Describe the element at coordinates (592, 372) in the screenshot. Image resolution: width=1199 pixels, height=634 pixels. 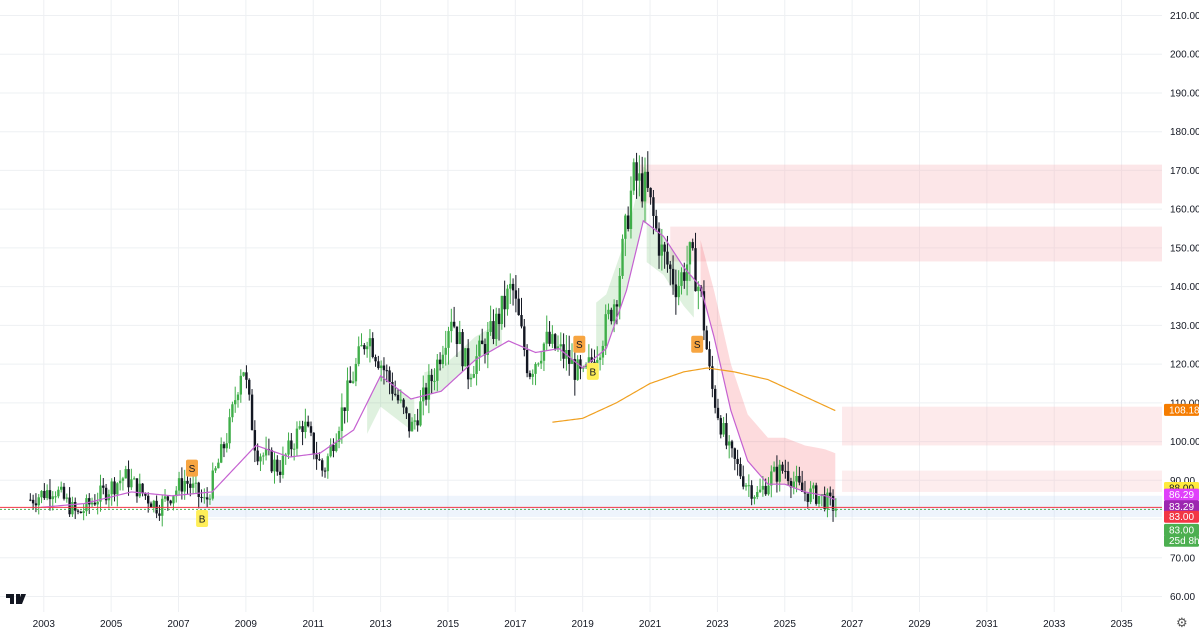
I see `signal-buy-label: B` at that location.